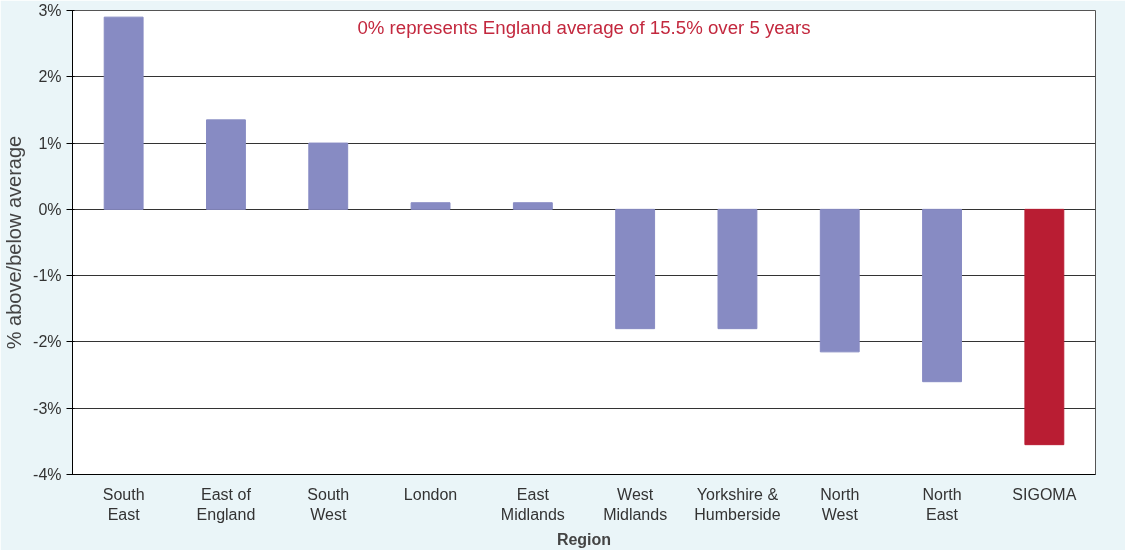  Describe the element at coordinates (532, 504) in the screenshot. I see `x-tick-label: East Midlands` at that location.